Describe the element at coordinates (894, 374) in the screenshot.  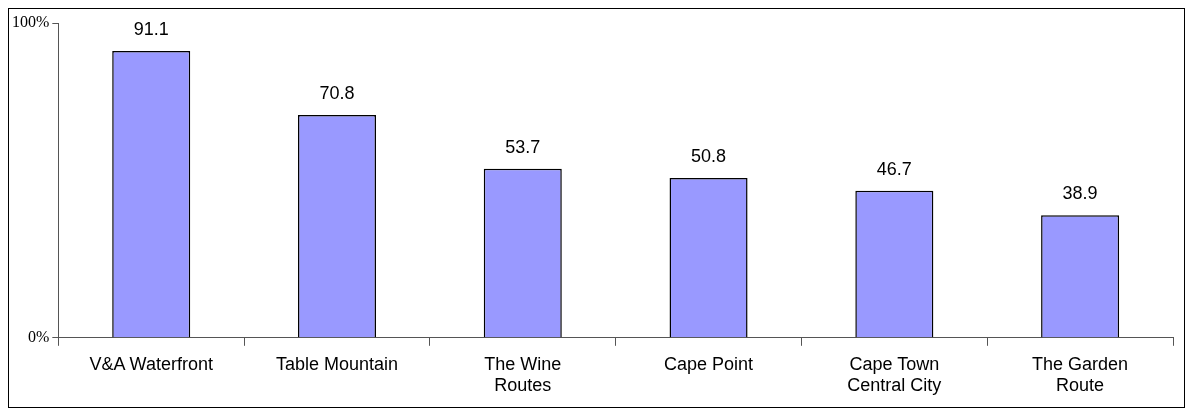
I see `x-tick-label: Cape Town Central City` at that location.